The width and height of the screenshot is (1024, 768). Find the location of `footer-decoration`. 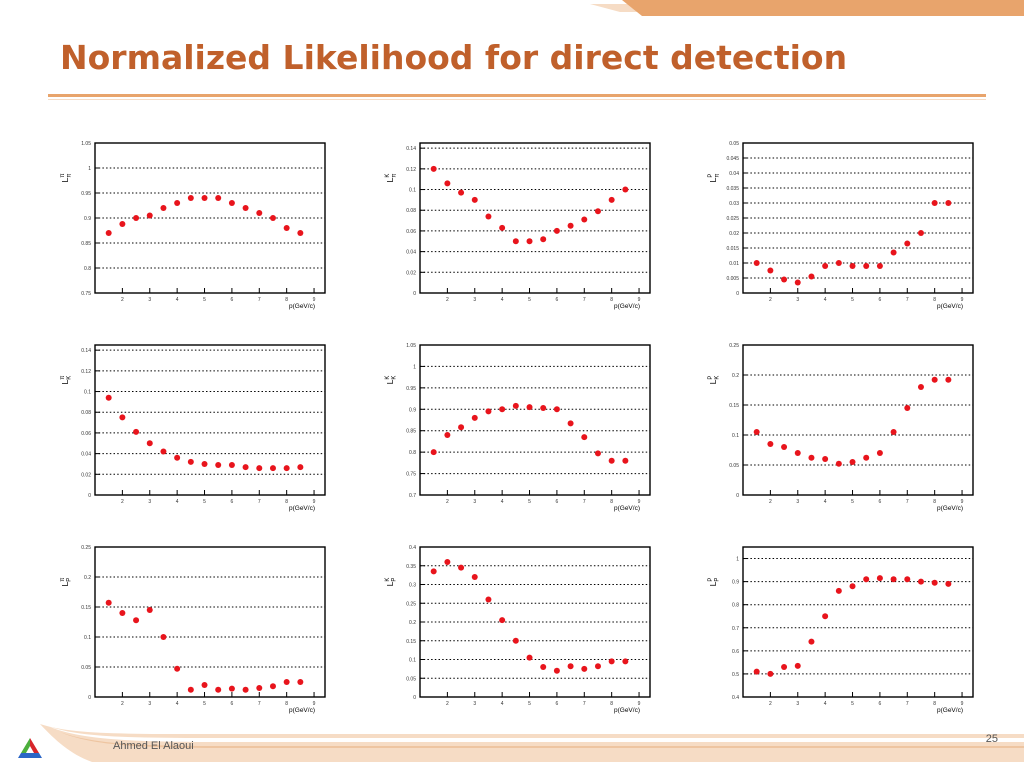

footer-decoration is located at coordinates (532, 743).